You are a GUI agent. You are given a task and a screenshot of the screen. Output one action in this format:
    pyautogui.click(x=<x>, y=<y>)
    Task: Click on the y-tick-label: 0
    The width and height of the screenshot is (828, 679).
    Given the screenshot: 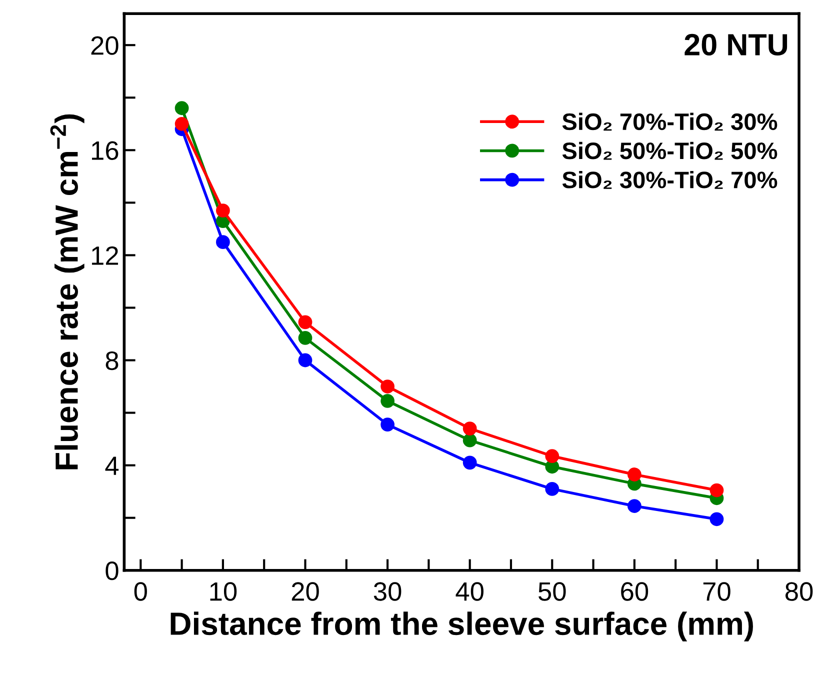 What is the action you would take?
    pyautogui.click(x=112, y=570)
    